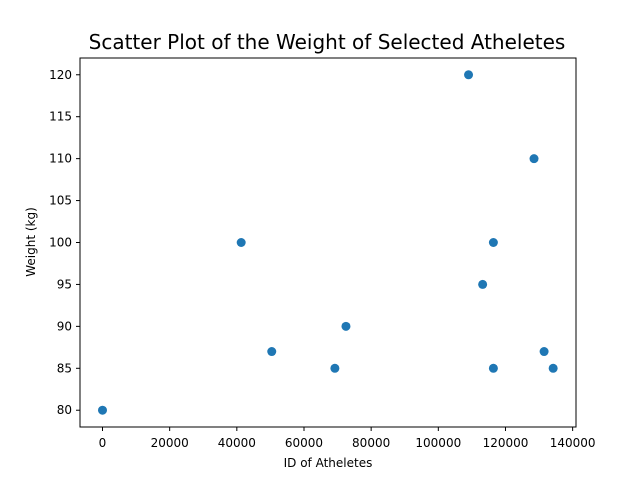  What do you see at coordinates (170, 443) in the screenshot?
I see `x-tick-label: 20000` at bounding box center [170, 443].